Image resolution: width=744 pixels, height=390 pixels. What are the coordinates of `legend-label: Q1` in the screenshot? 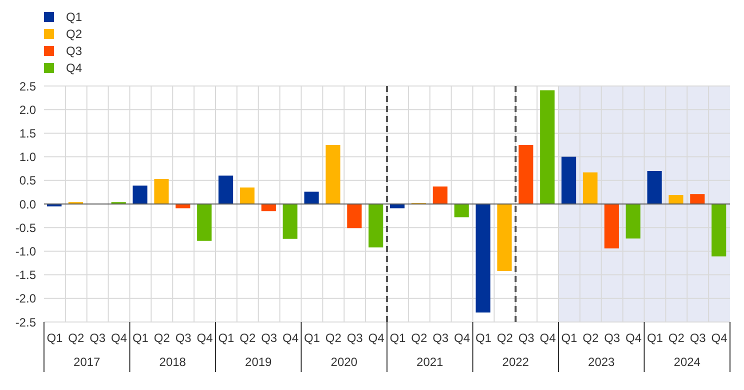 It's located at (74, 17).